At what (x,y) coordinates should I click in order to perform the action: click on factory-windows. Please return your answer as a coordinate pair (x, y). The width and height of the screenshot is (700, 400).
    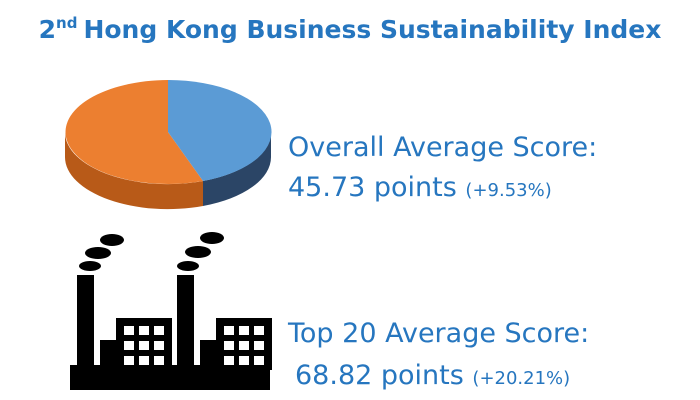
    Looking at the image, I should click on (194, 345).